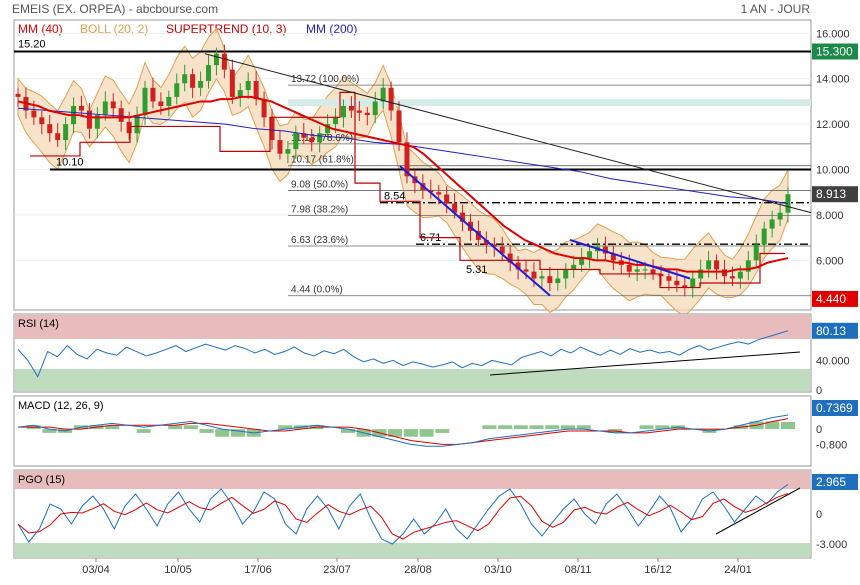 The width and height of the screenshot is (860, 585). What do you see at coordinates (115, 9) in the screenshot?
I see `chart-title: EMEIS (EX. ORPEA) - abcbourse.com` at bounding box center [115, 9].